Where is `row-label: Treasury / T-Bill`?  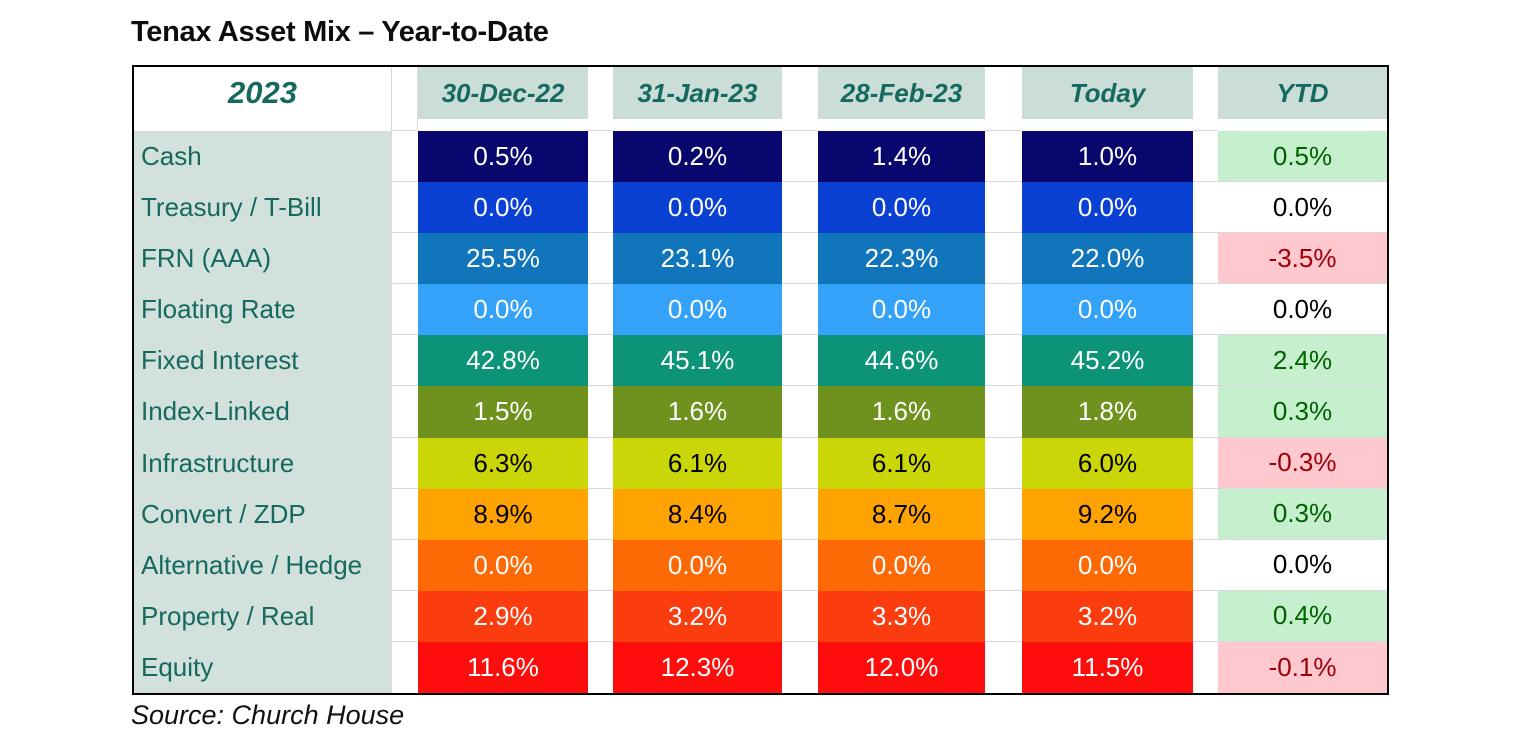 row-label: Treasury / T-Bill is located at coordinates (262, 208).